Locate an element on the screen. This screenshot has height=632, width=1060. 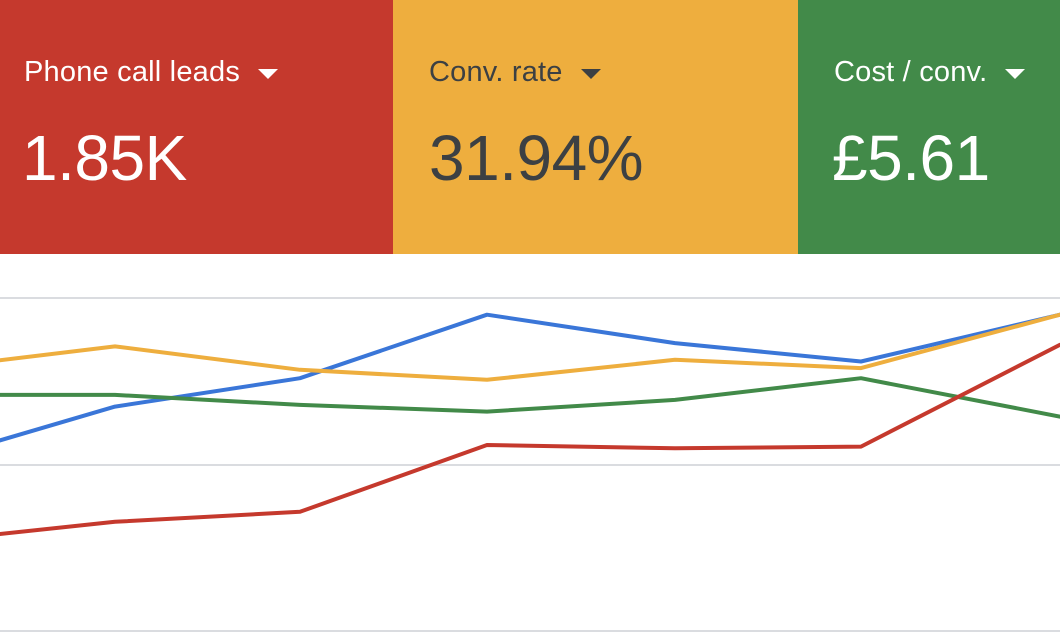
metric-value: £5.61 is located at coordinates (911, 158).